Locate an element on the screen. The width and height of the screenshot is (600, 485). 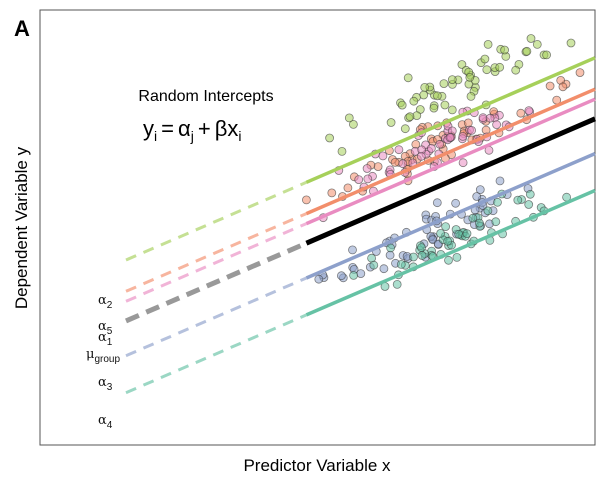
intercept-subscript: 1 is located at coordinates (110, 342).